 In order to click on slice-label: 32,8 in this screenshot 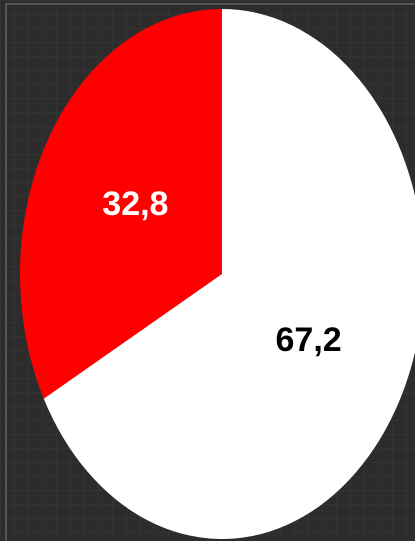, I will do `click(135, 204)`.